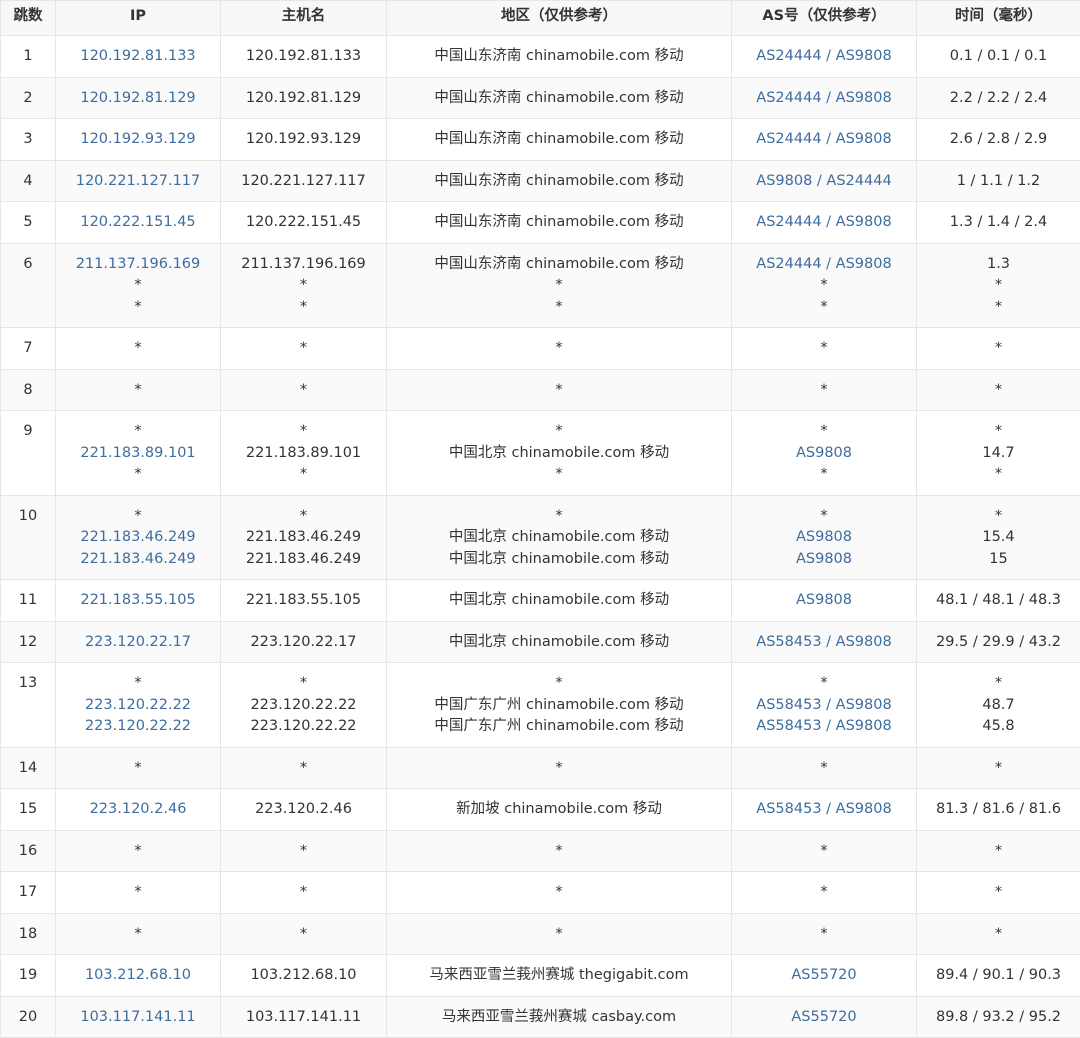 This screenshot has width=1080, height=1038. Describe the element at coordinates (998, 706) in the screenshot. I see `time: 48.7` at that location.